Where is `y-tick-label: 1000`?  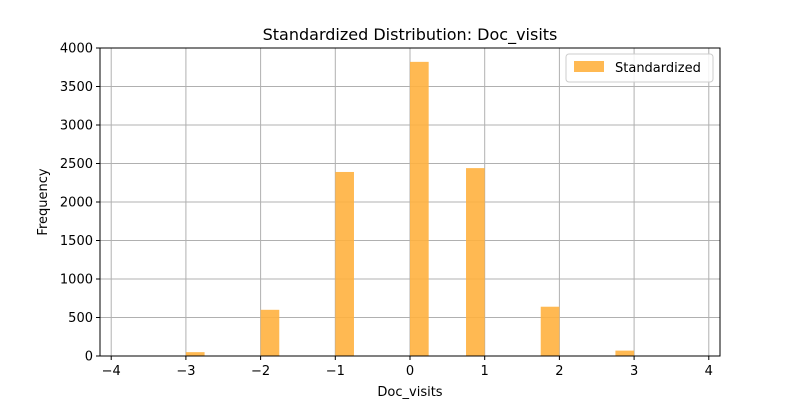
y-tick-label: 1000 is located at coordinates (76, 280).